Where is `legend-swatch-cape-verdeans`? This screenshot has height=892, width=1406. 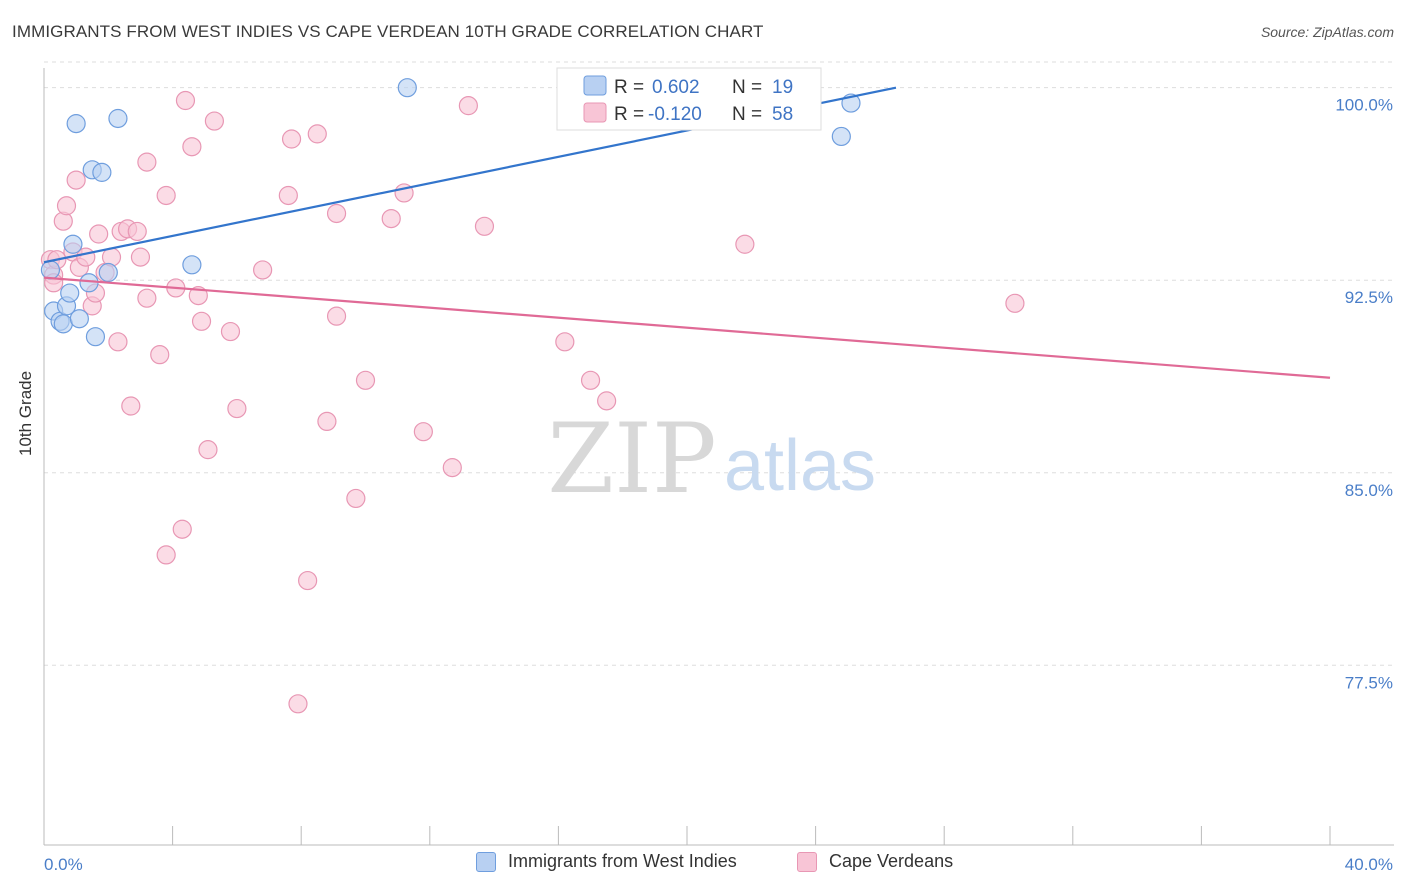
legend-swatch-cape-verdeans is located at coordinates (595, 112).